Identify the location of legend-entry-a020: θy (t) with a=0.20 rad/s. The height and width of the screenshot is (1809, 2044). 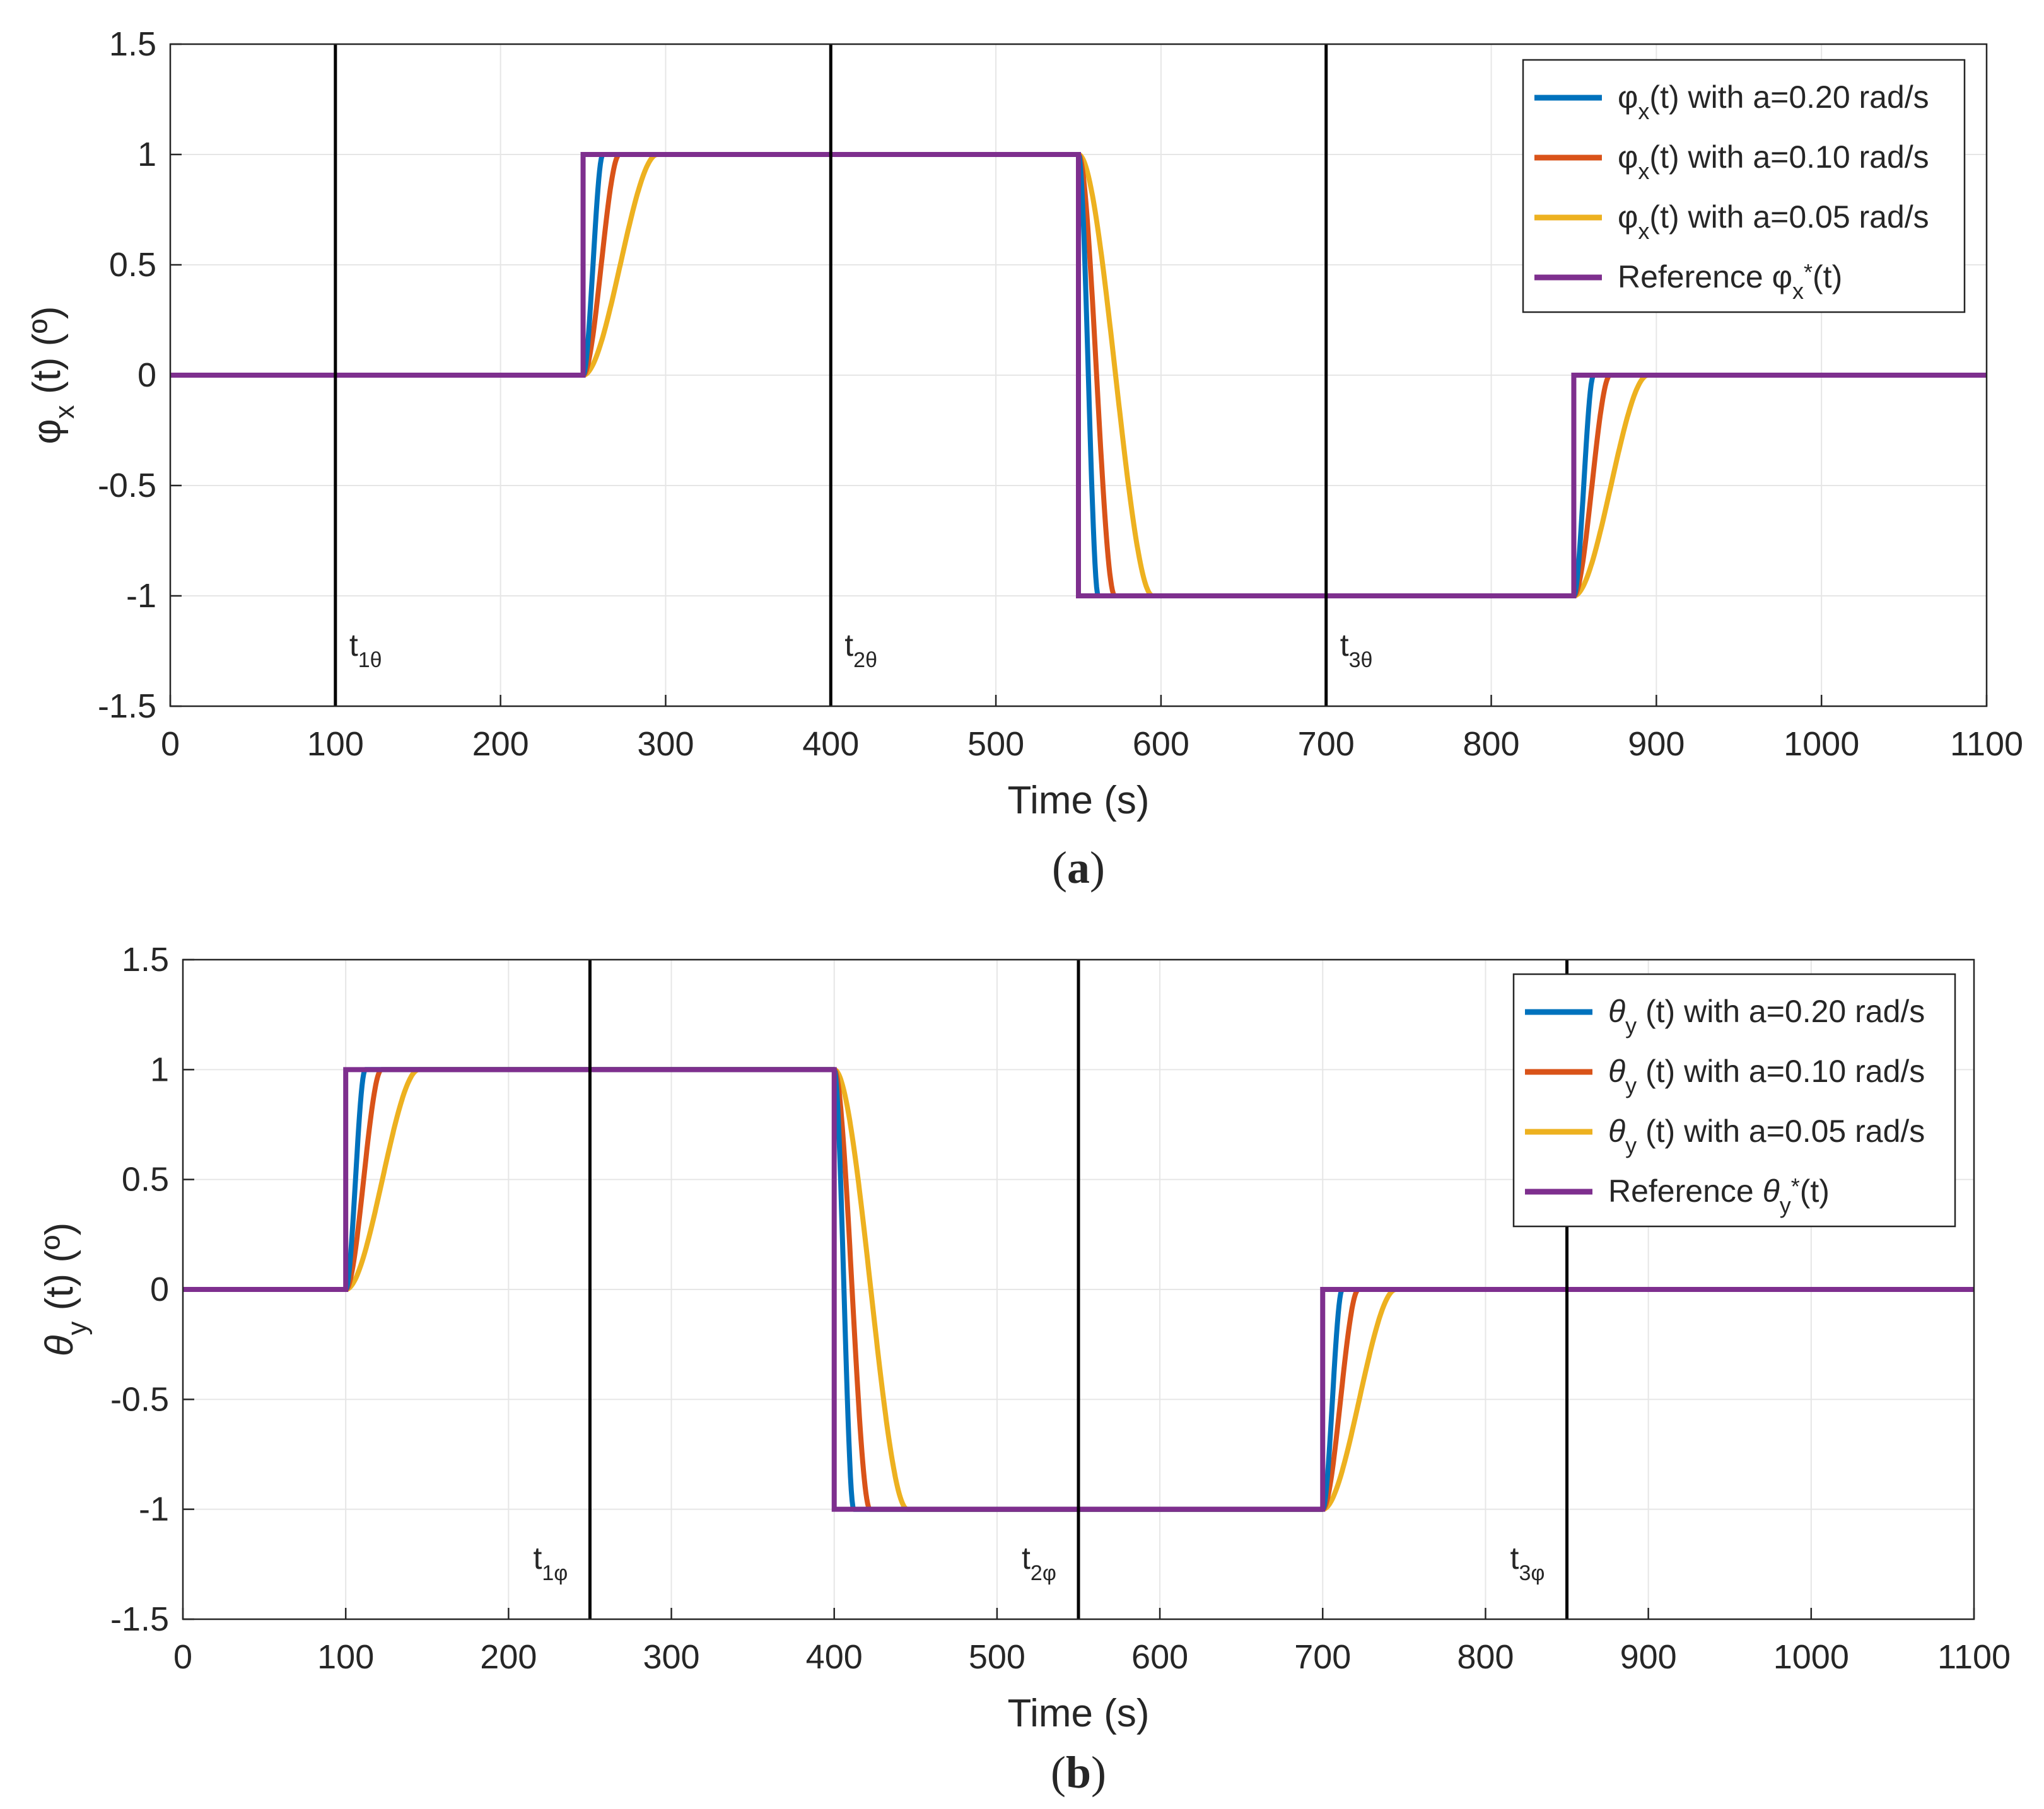
(1767, 1016).